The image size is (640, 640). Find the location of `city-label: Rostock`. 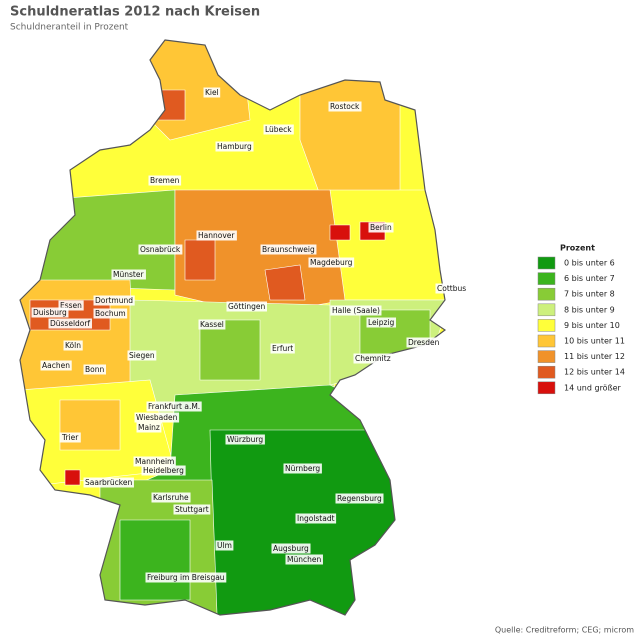

city-label: Rostock is located at coordinates (345, 106).